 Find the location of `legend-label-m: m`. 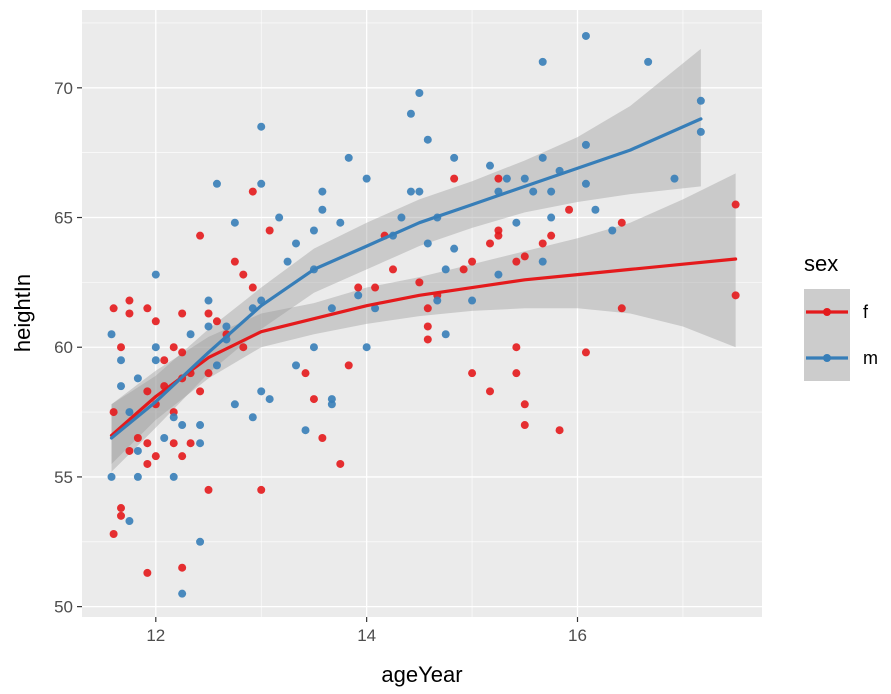

legend-label-m: m is located at coordinates (870, 358).